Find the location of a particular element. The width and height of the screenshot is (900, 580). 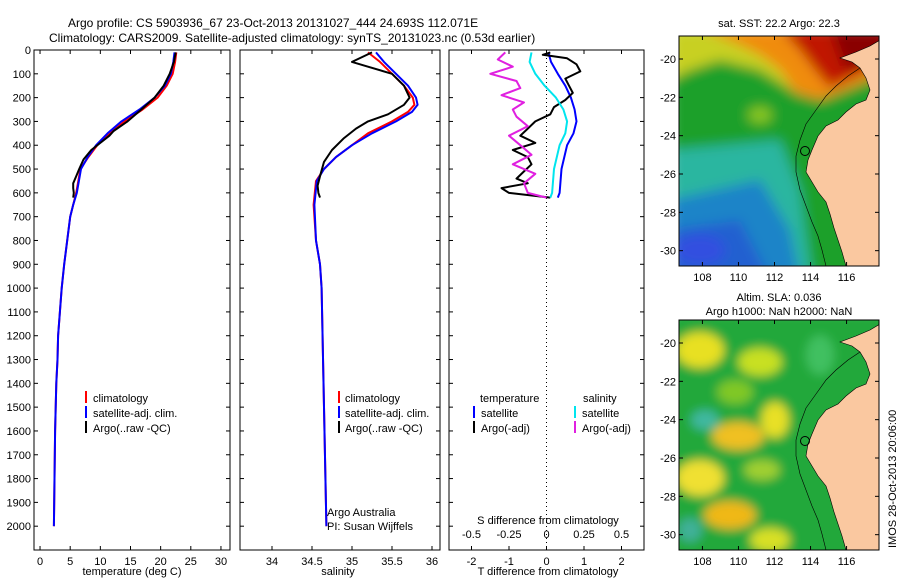

t-difference-xlabel: T difference from climatology is located at coordinates (548, 572).